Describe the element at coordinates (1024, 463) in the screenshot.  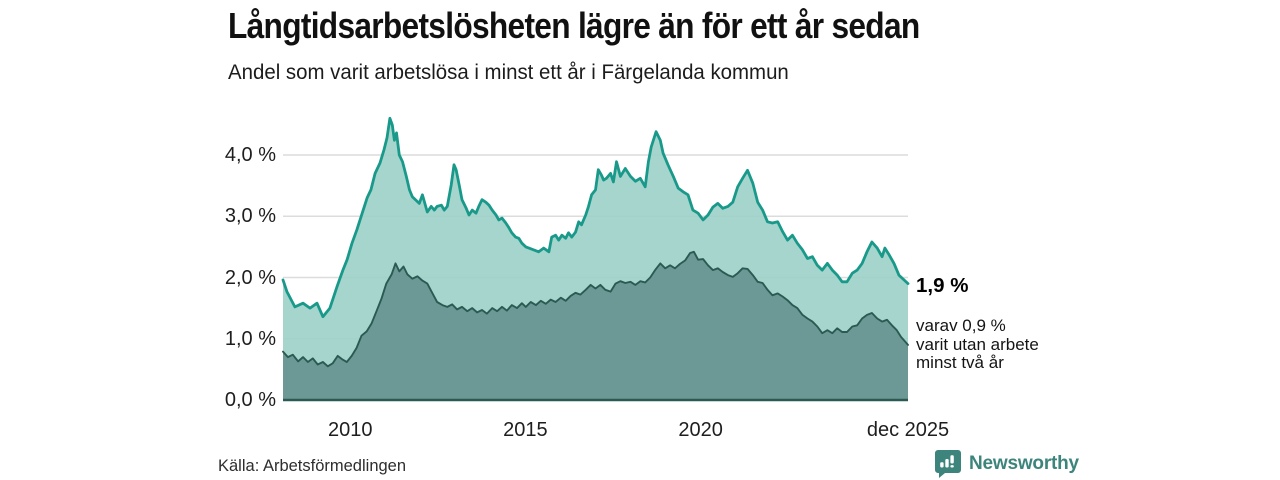
I see `newsworthy-wordmark: Newsworthy` at that location.